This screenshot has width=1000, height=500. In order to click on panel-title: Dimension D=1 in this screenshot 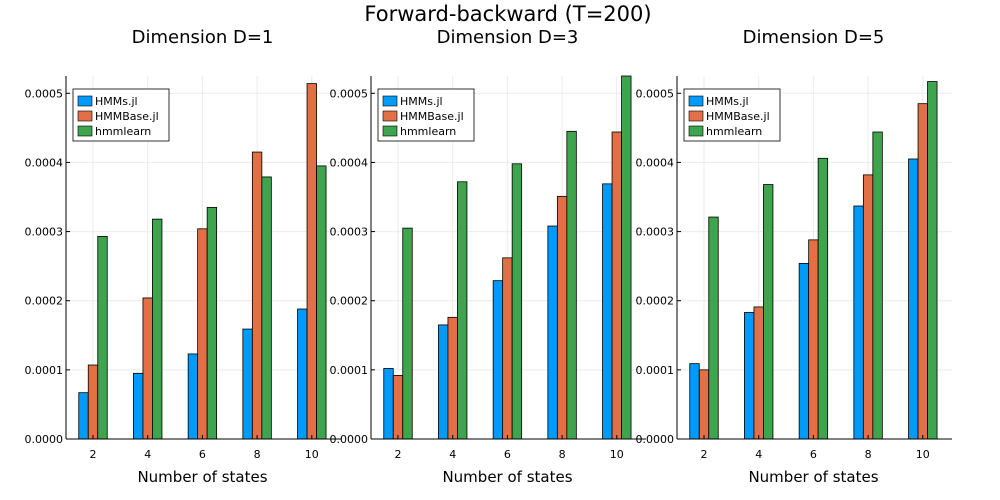, I will do `click(203, 37)`.